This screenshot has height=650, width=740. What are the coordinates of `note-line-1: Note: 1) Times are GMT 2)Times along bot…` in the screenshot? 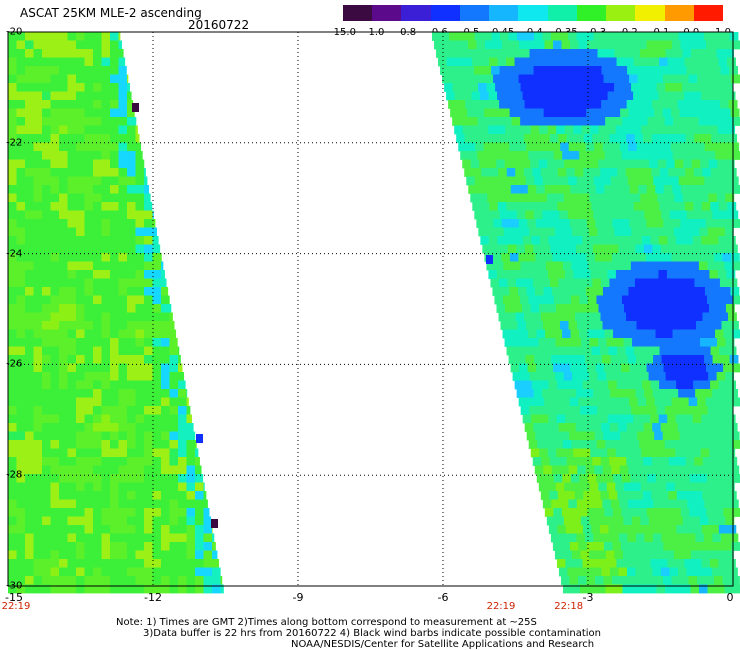 It's located at (326, 622).